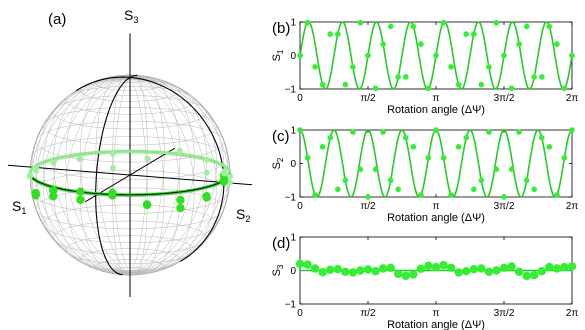  Describe the element at coordinates (281, 136) in the screenshot. I see `panel-label-c: (c)` at that location.